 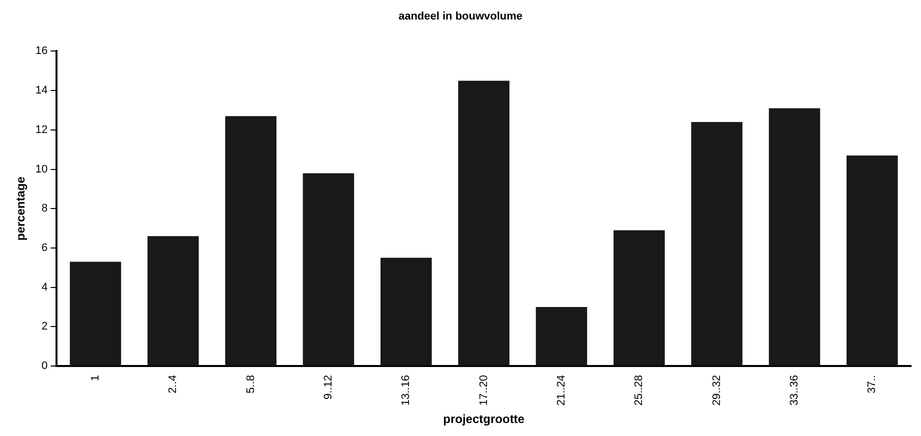 What do you see at coordinates (794, 390) in the screenshot?
I see `x-tick-label: 33..36` at bounding box center [794, 390].